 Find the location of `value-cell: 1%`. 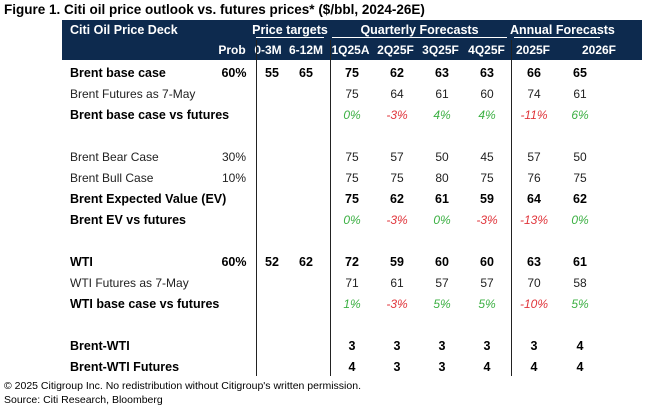

value-cell: 1% is located at coordinates (352, 304).